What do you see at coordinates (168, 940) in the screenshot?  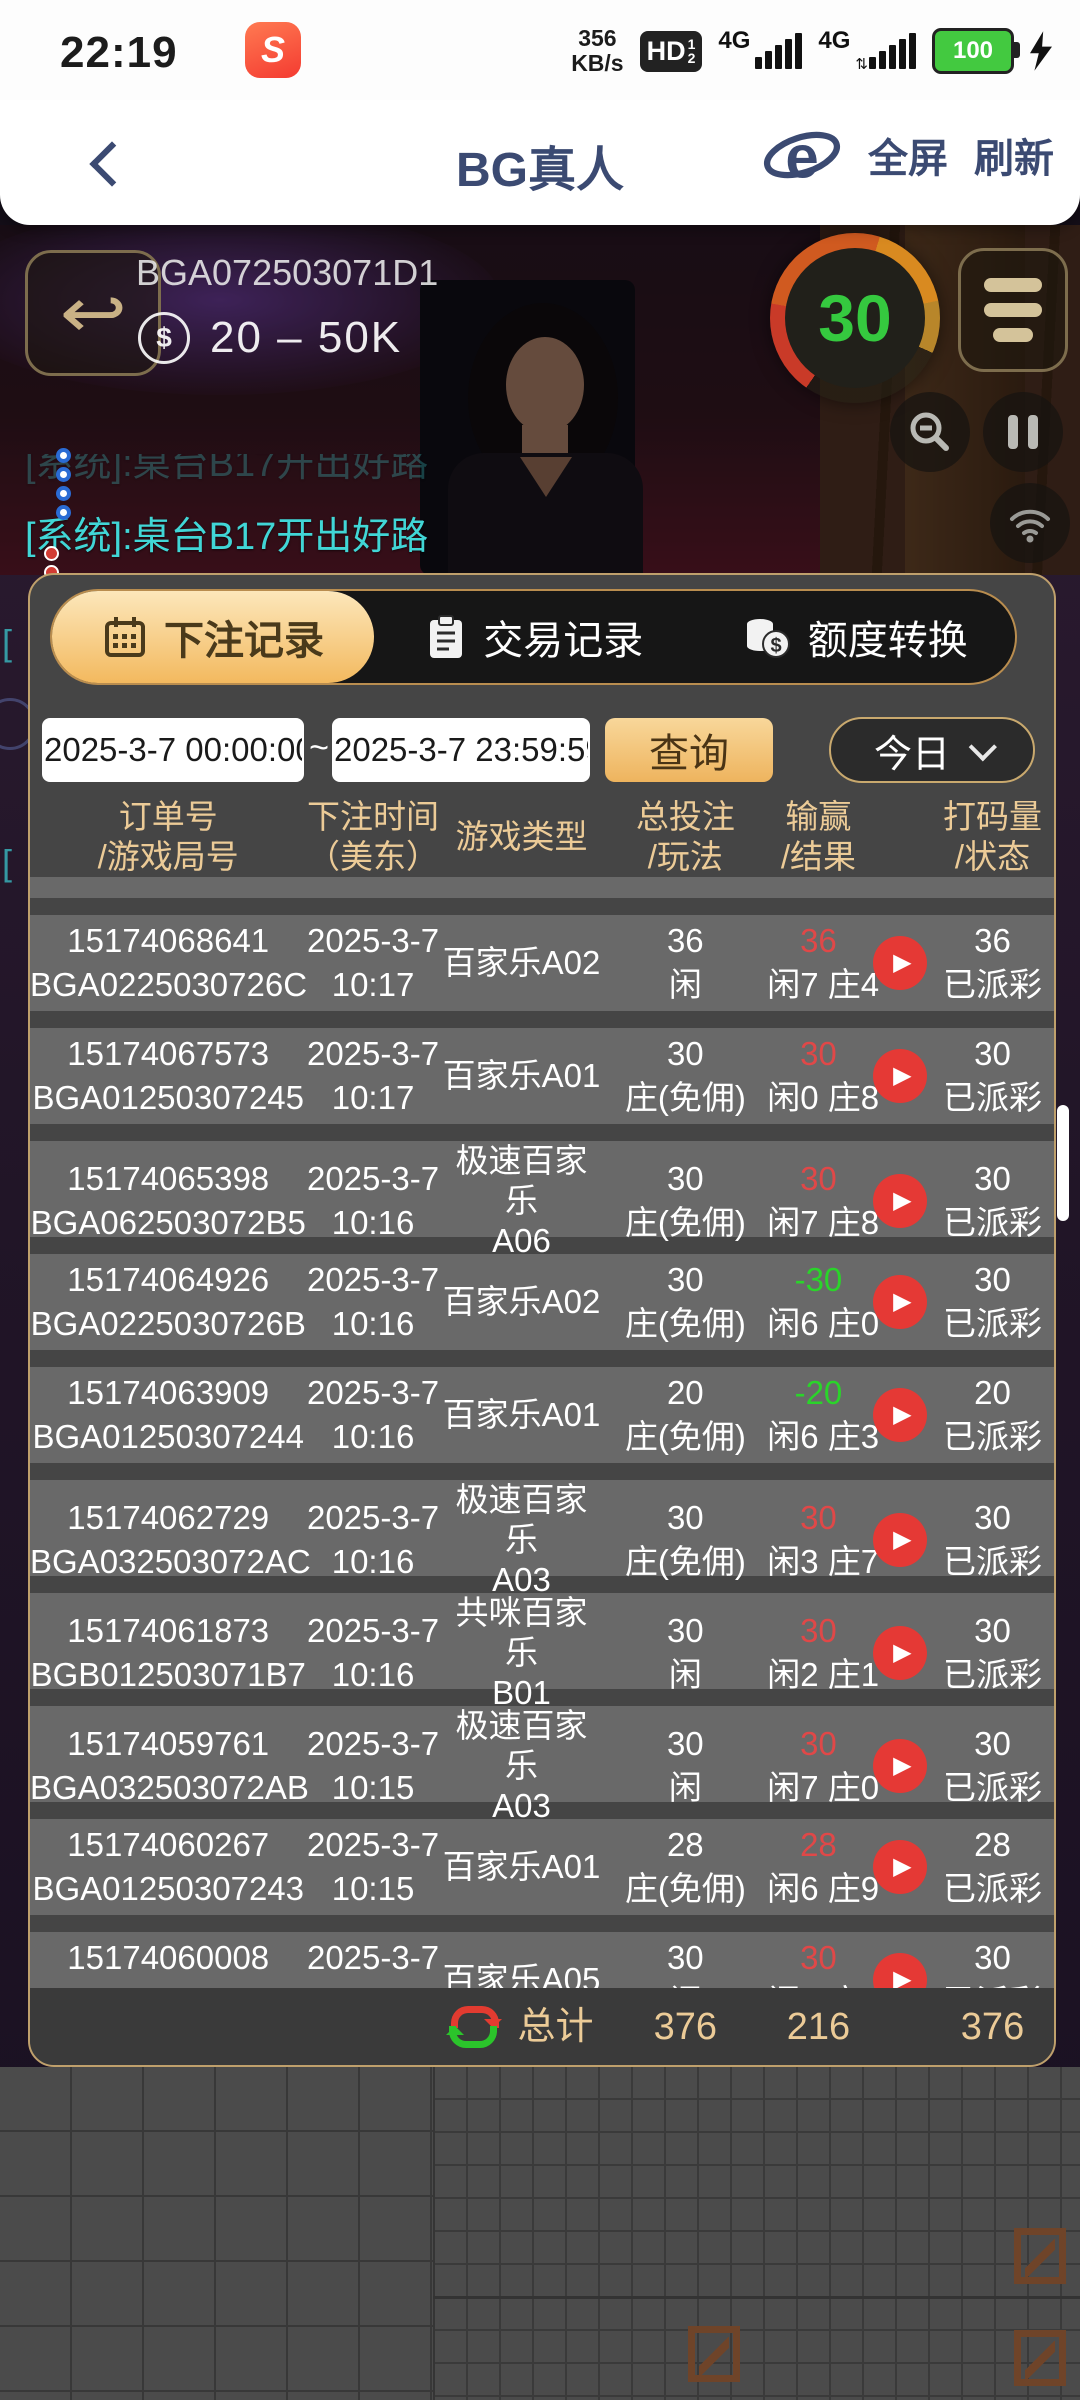 I see `order-number: 15174068641` at bounding box center [168, 940].